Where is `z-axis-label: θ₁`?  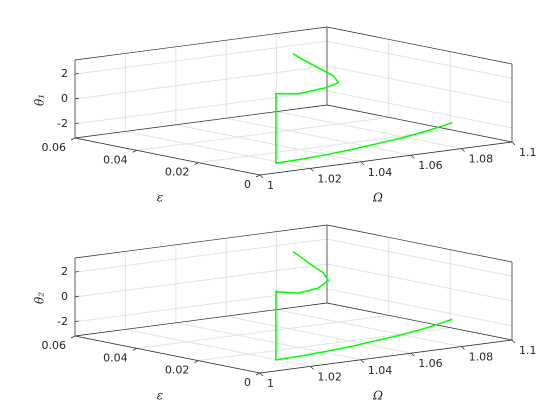 z-axis-label: θ₁ is located at coordinates (40, 100).